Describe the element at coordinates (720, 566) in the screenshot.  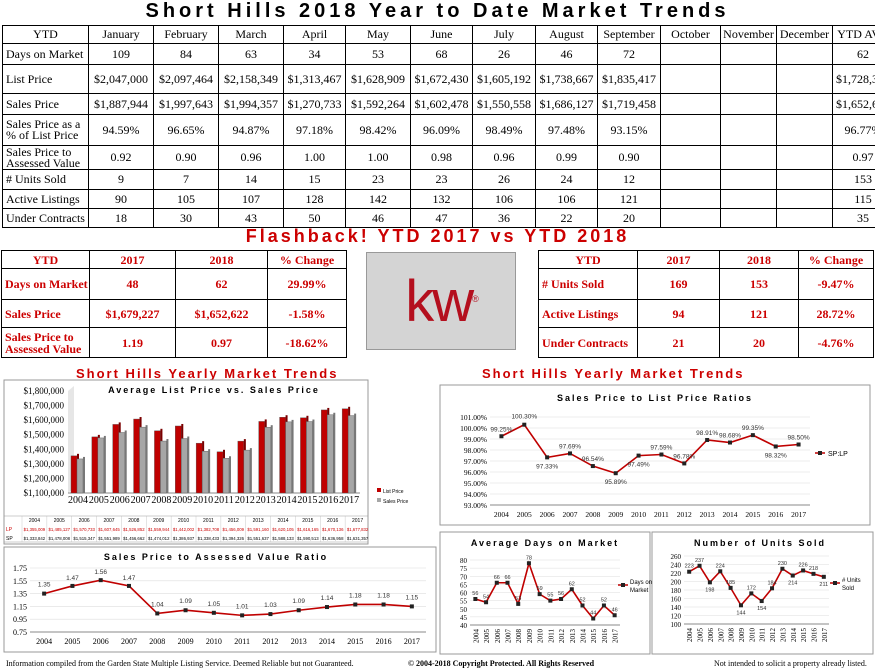
I see `data-label: 224` at that location.